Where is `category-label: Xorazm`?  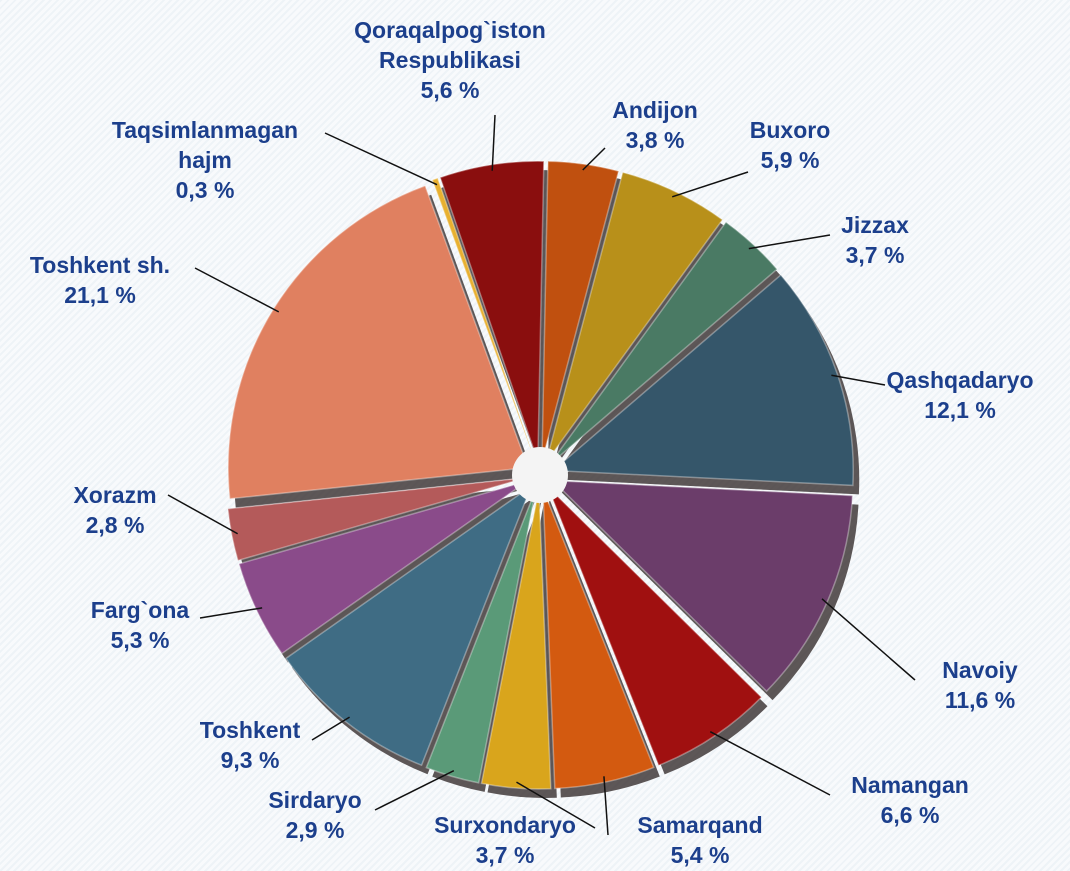 category-label: Xorazm is located at coordinates (115, 495).